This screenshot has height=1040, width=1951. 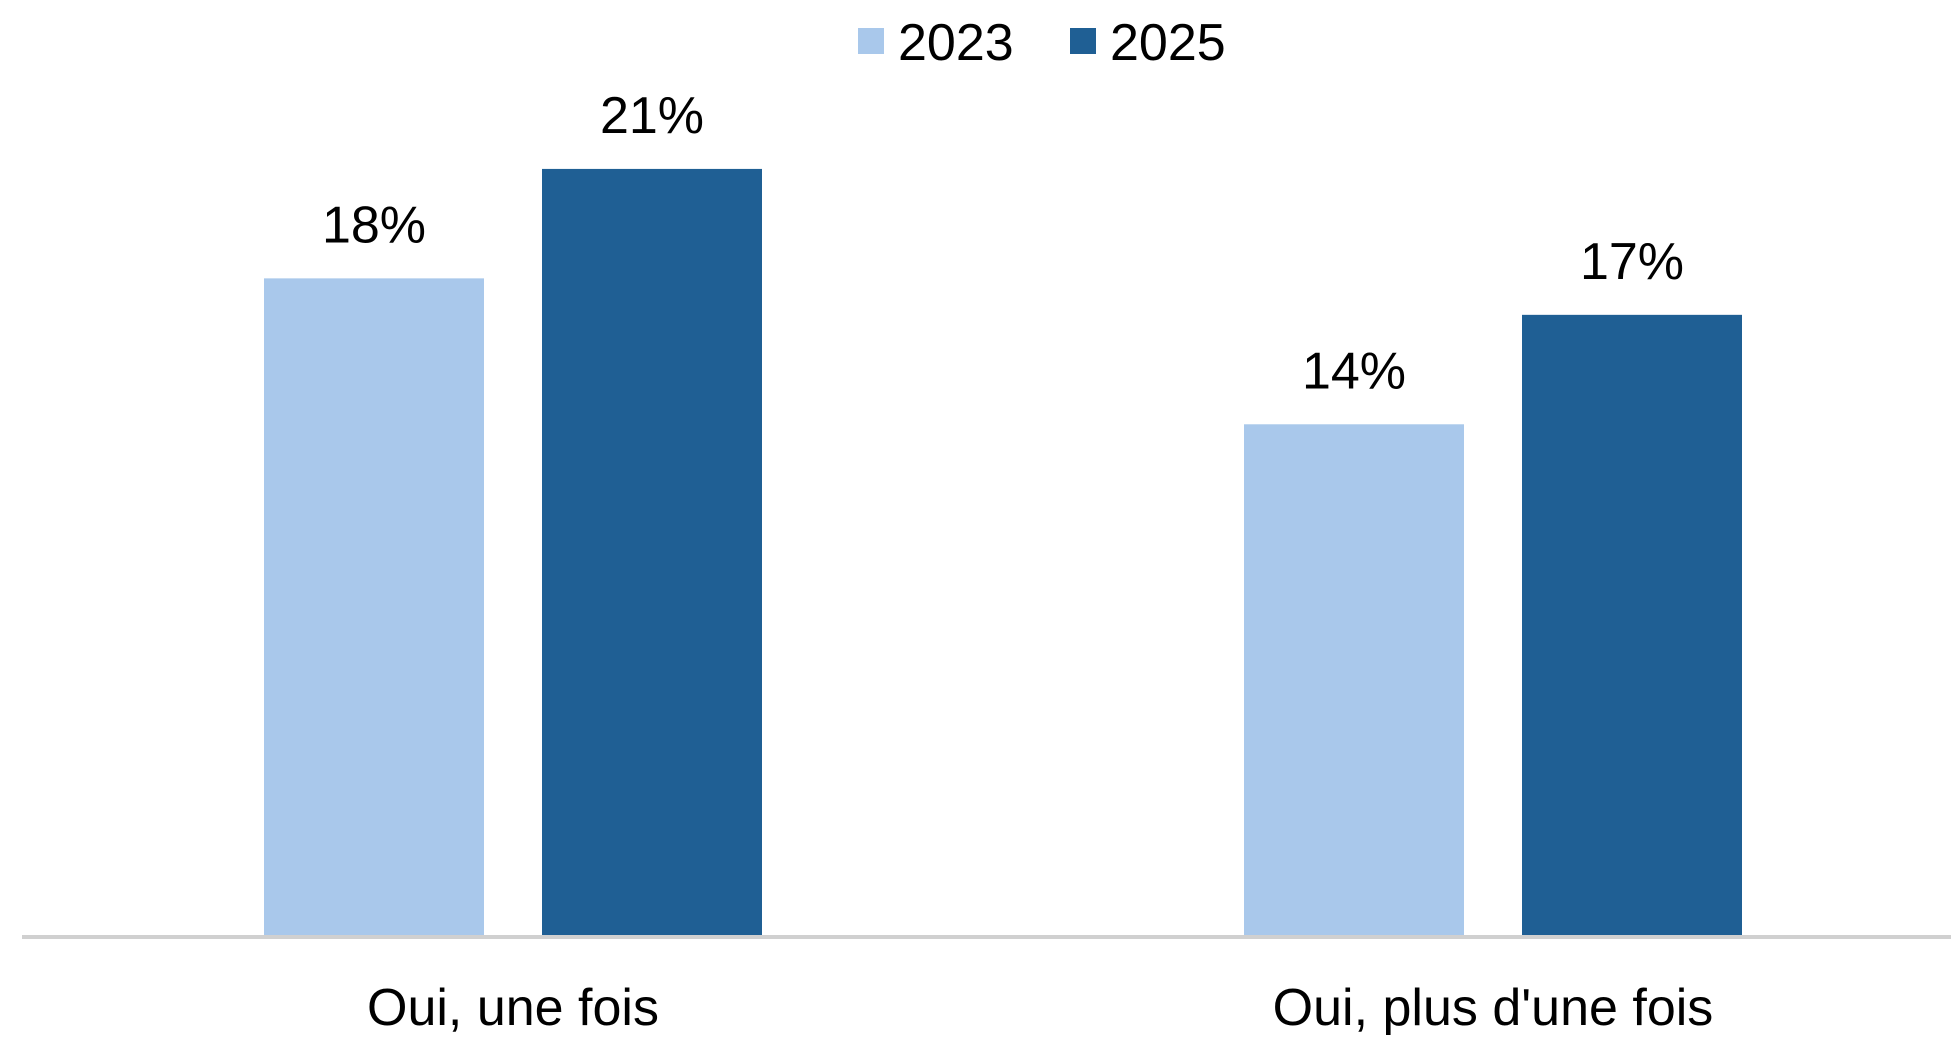 What do you see at coordinates (1354, 371) in the screenshot?
I see `data-label: 14%` at bounding box center [1354, 371].